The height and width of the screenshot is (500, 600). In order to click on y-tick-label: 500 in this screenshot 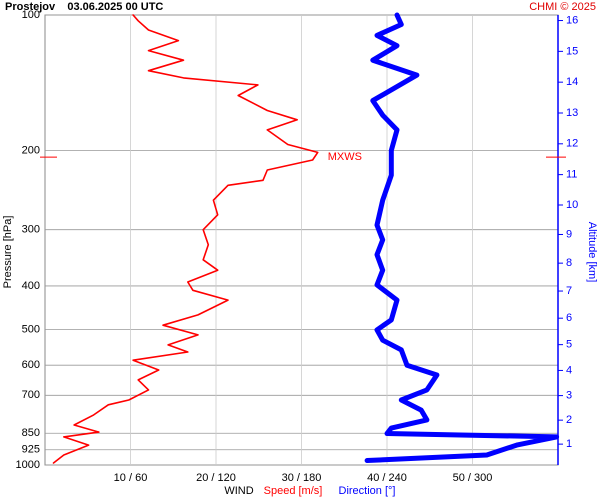, I will do `click(31, 329)`.